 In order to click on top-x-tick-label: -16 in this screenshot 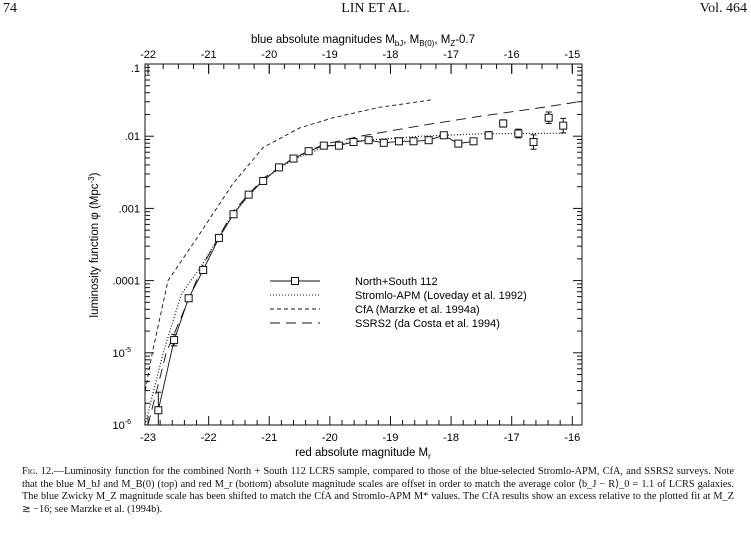, I will do `click(512, 55)`.